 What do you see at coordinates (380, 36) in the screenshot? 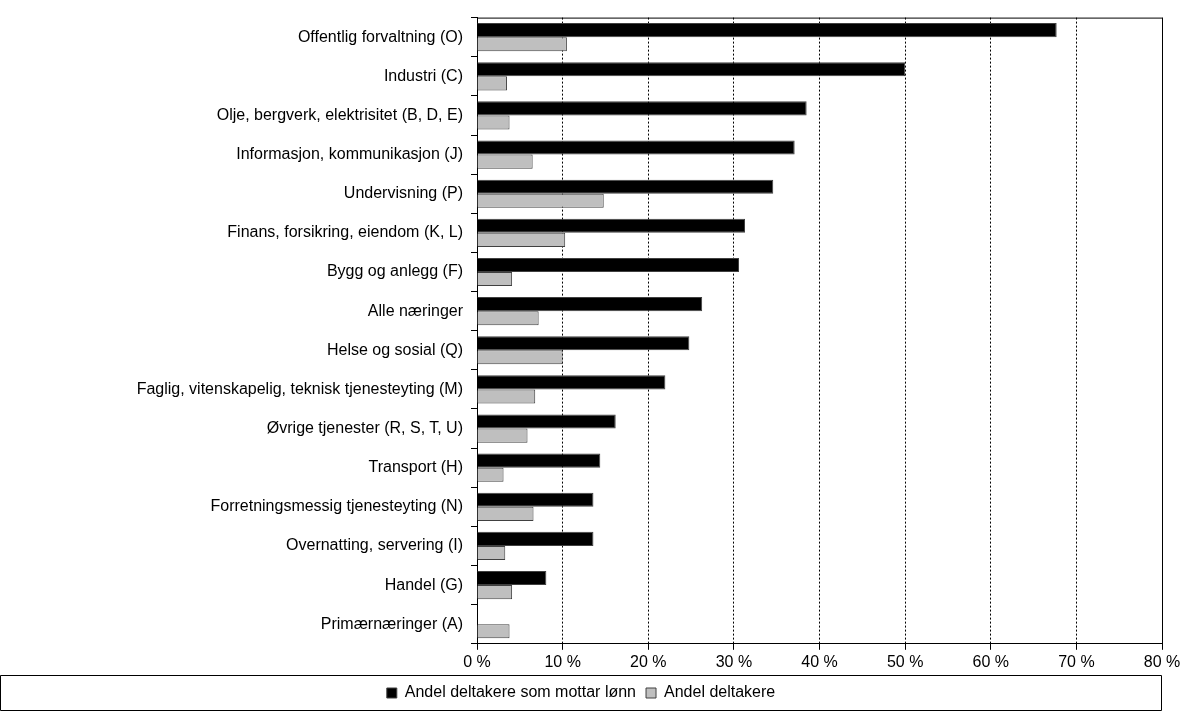
I see `y-tick-label: Offentlig forvaltning (O)` at bounding box center [380, 36].